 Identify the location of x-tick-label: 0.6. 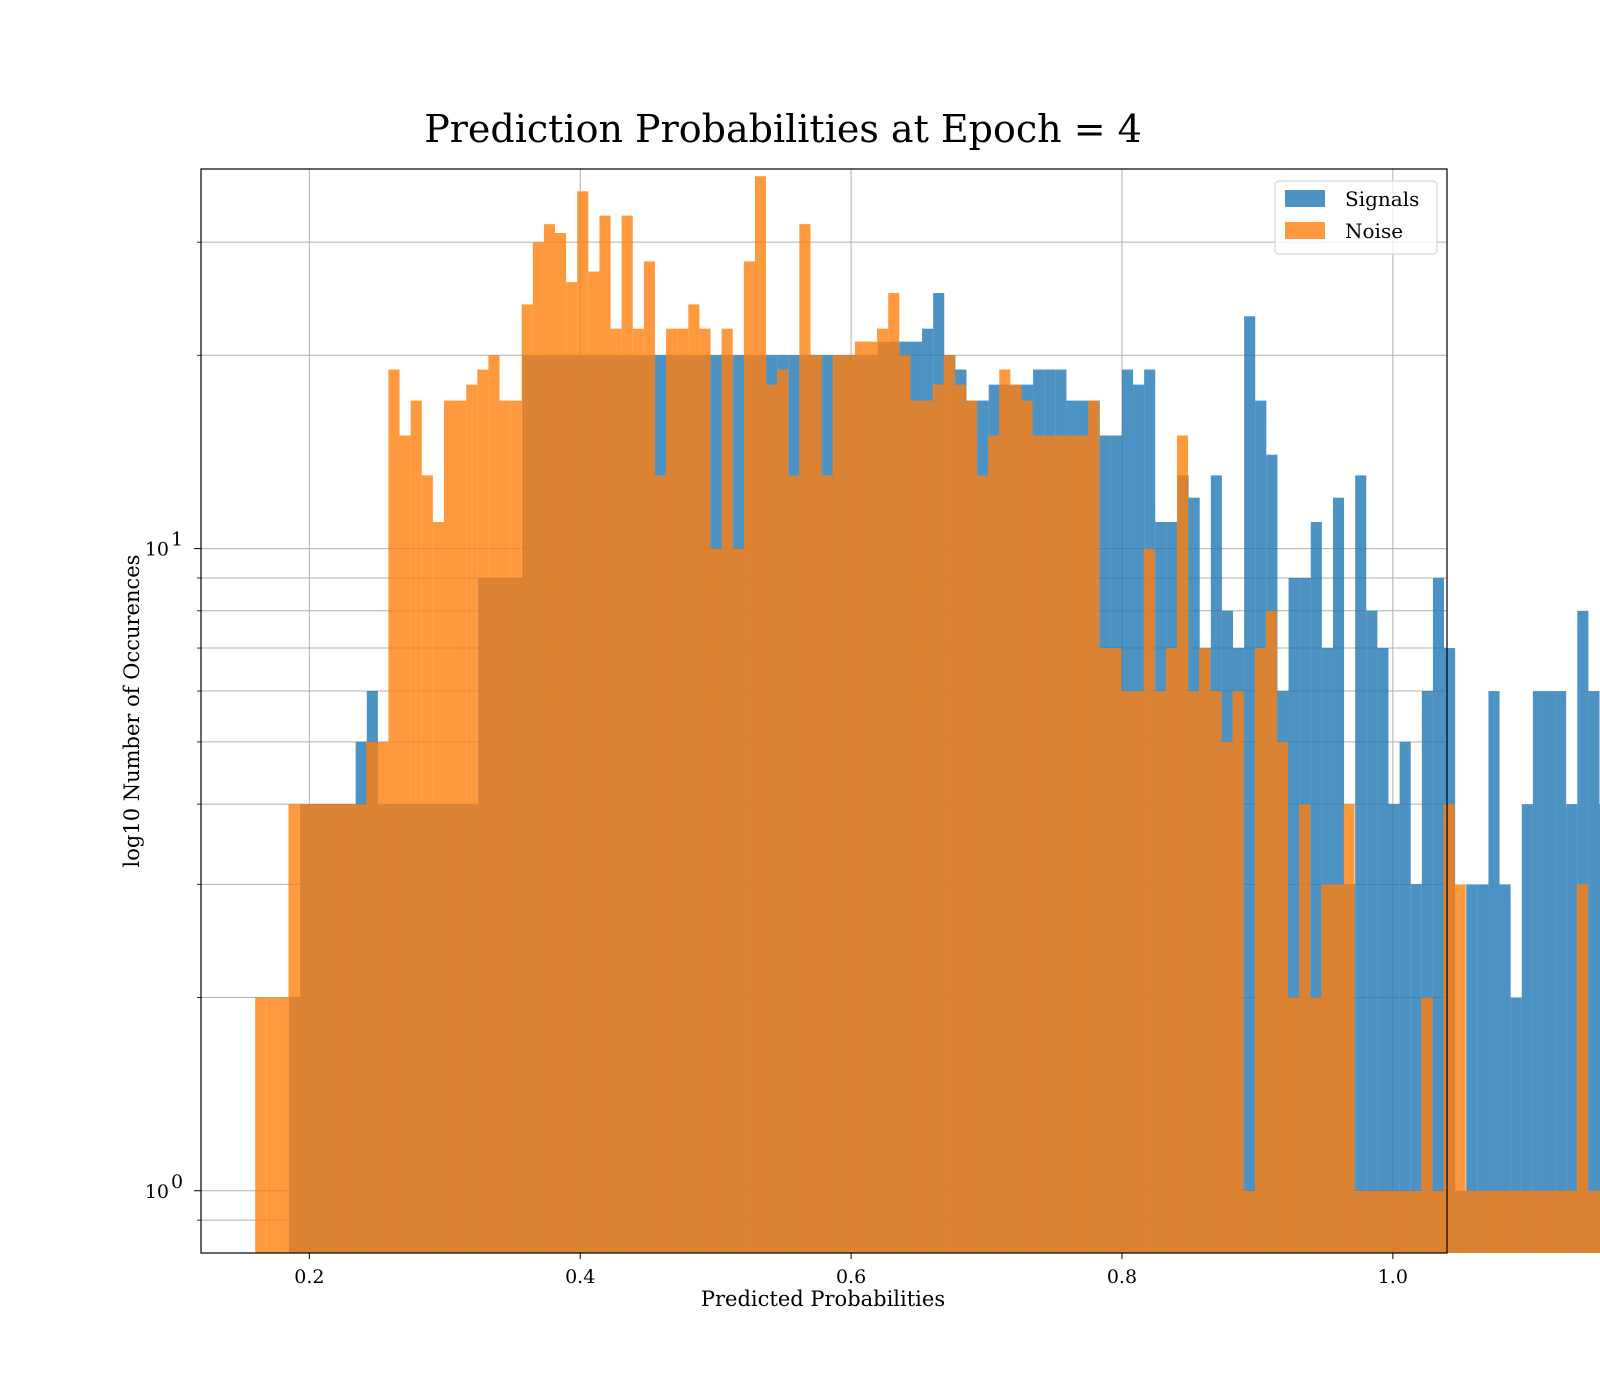
(851, 1277).